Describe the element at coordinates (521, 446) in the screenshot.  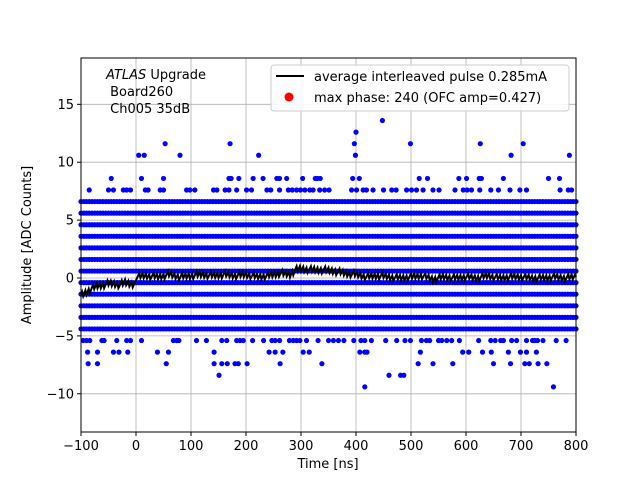
I see `x-tick-label: 700` at that location.